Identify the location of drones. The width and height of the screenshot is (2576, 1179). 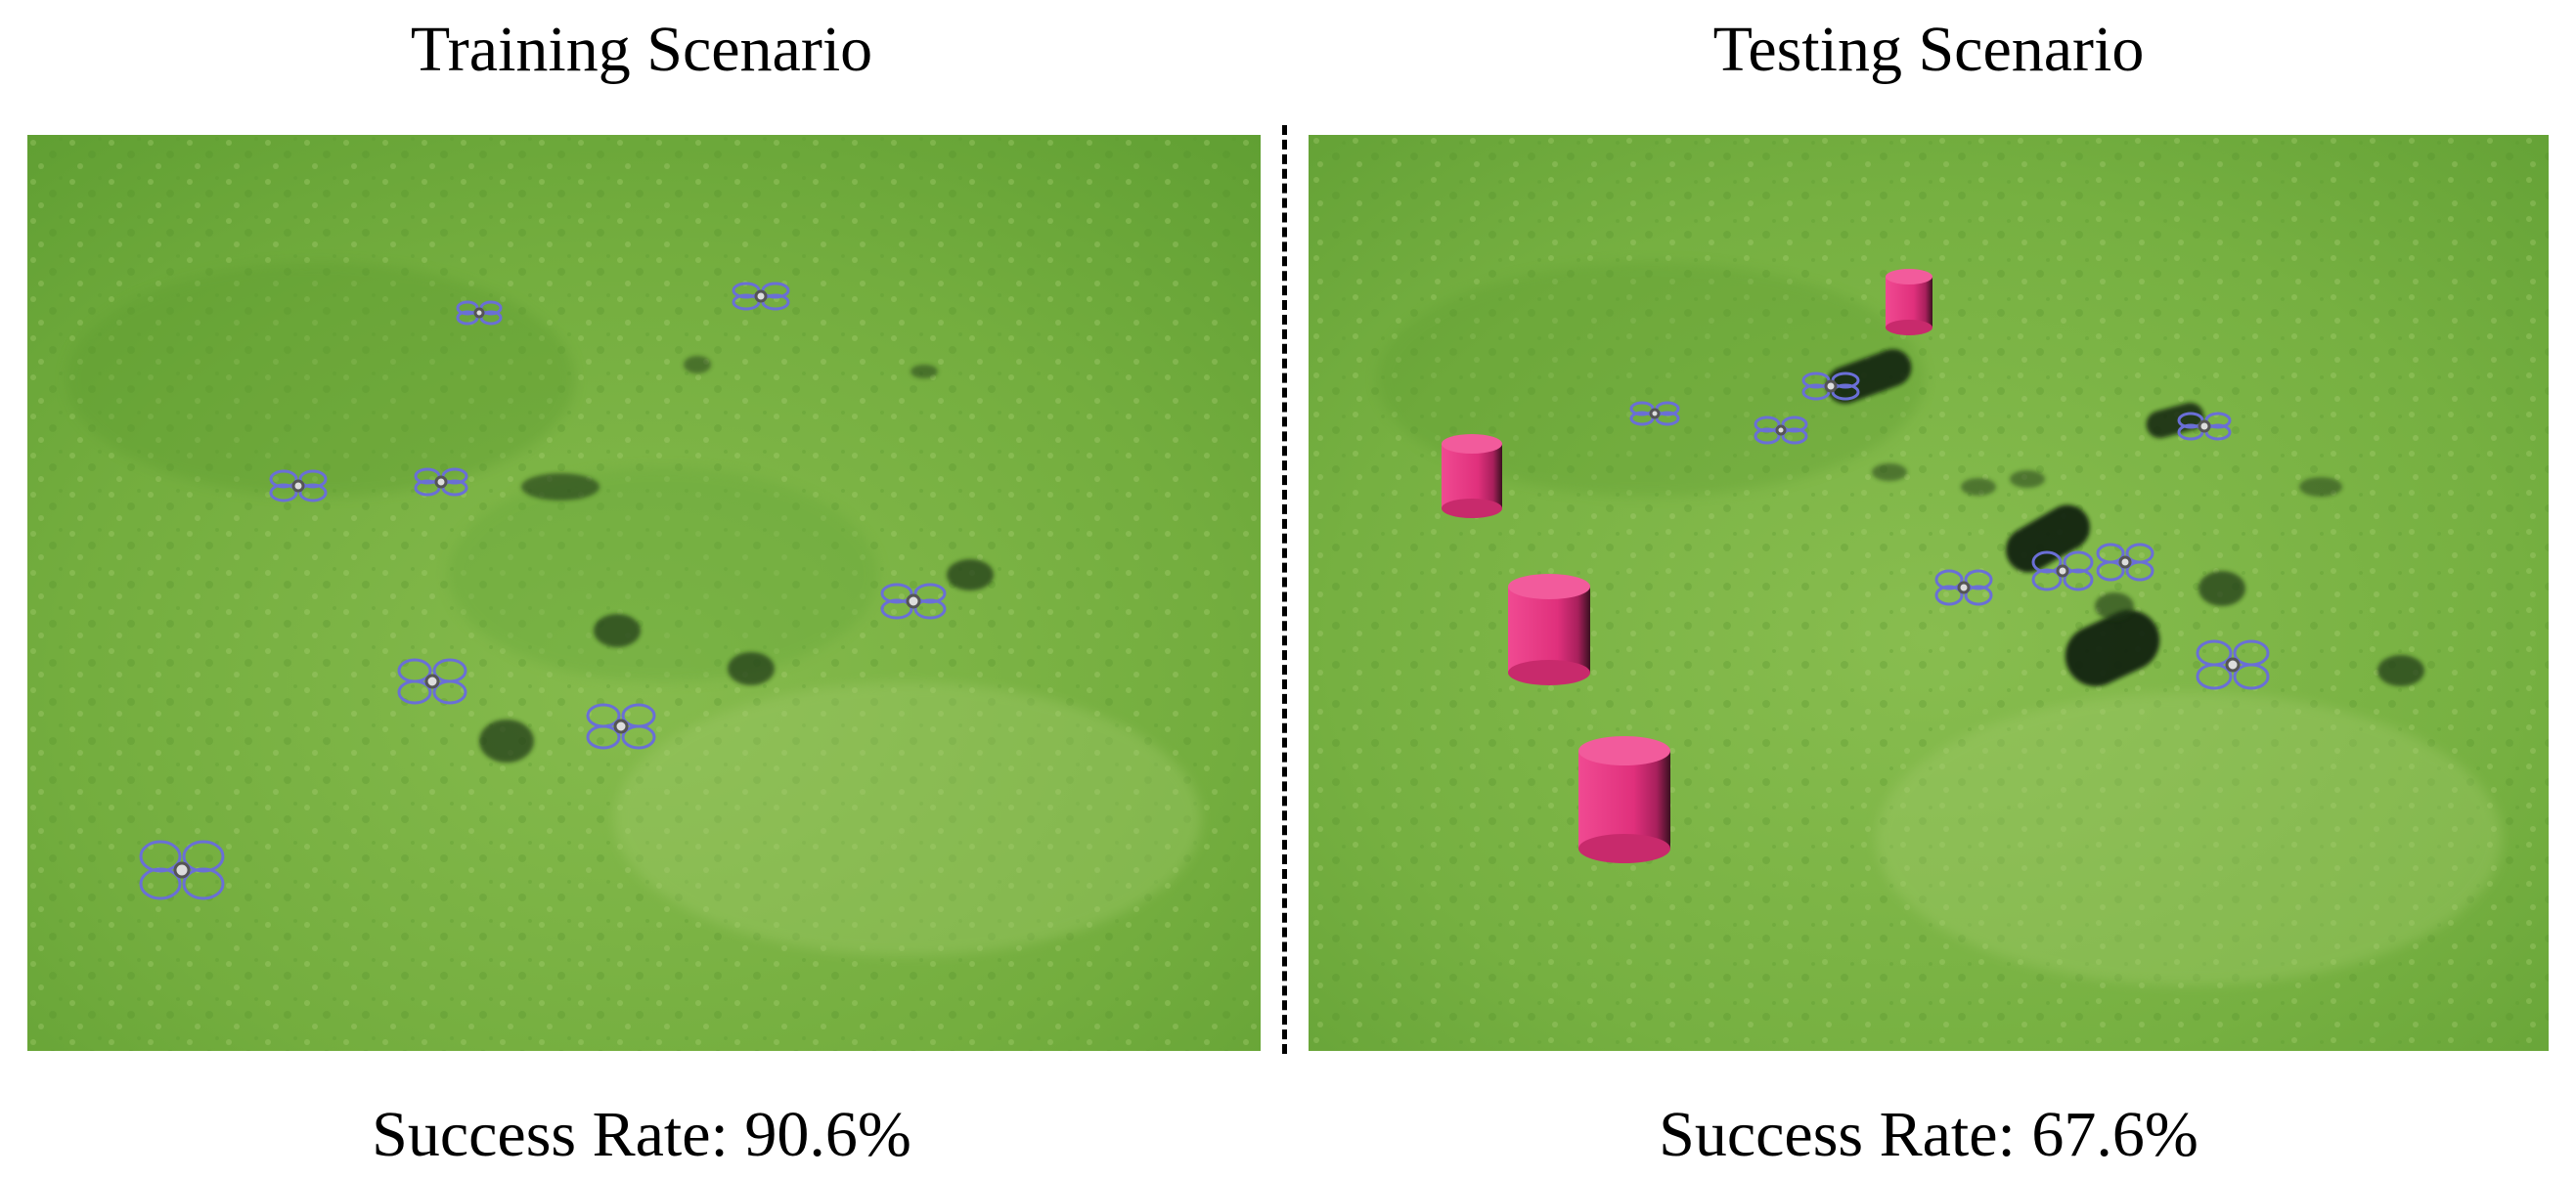
(1949, 530).